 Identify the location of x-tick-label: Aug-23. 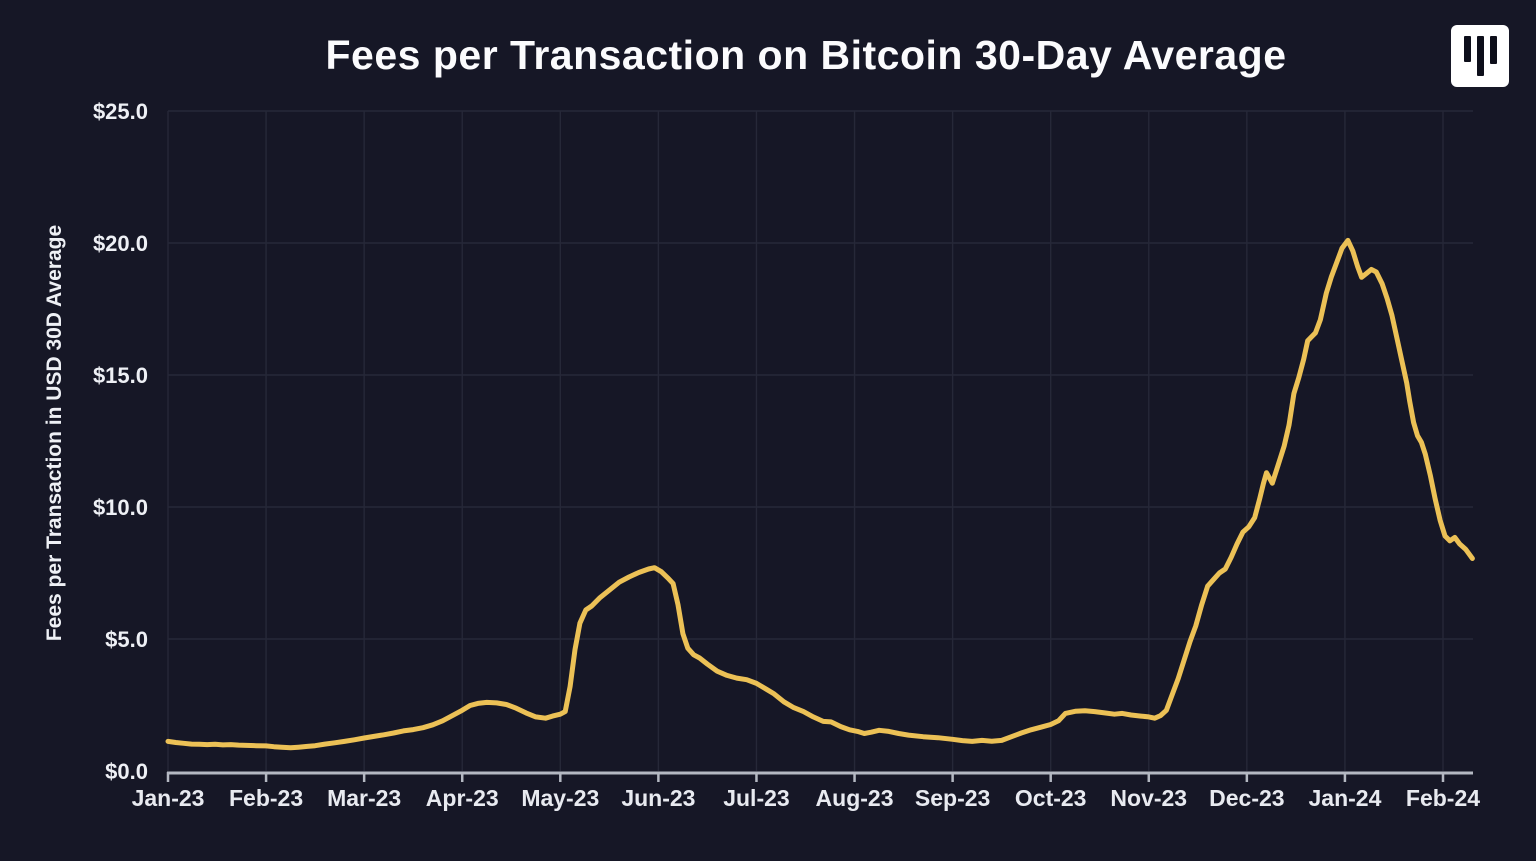
(855, 798).